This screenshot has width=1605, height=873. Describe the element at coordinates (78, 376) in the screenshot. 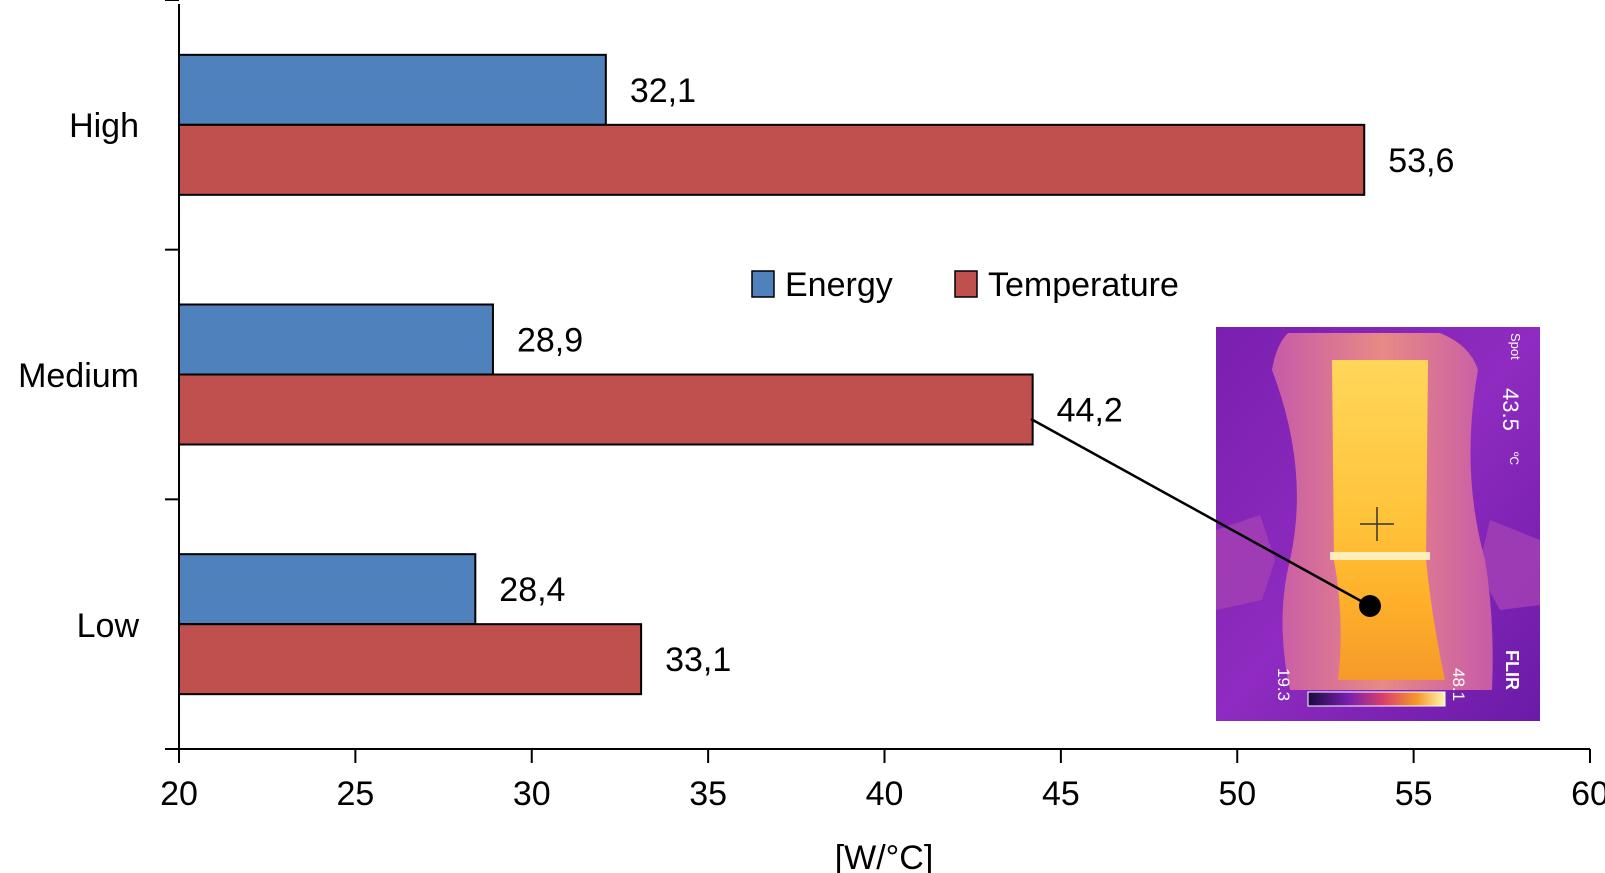

I see `category-label-medium: Medium` at that location.